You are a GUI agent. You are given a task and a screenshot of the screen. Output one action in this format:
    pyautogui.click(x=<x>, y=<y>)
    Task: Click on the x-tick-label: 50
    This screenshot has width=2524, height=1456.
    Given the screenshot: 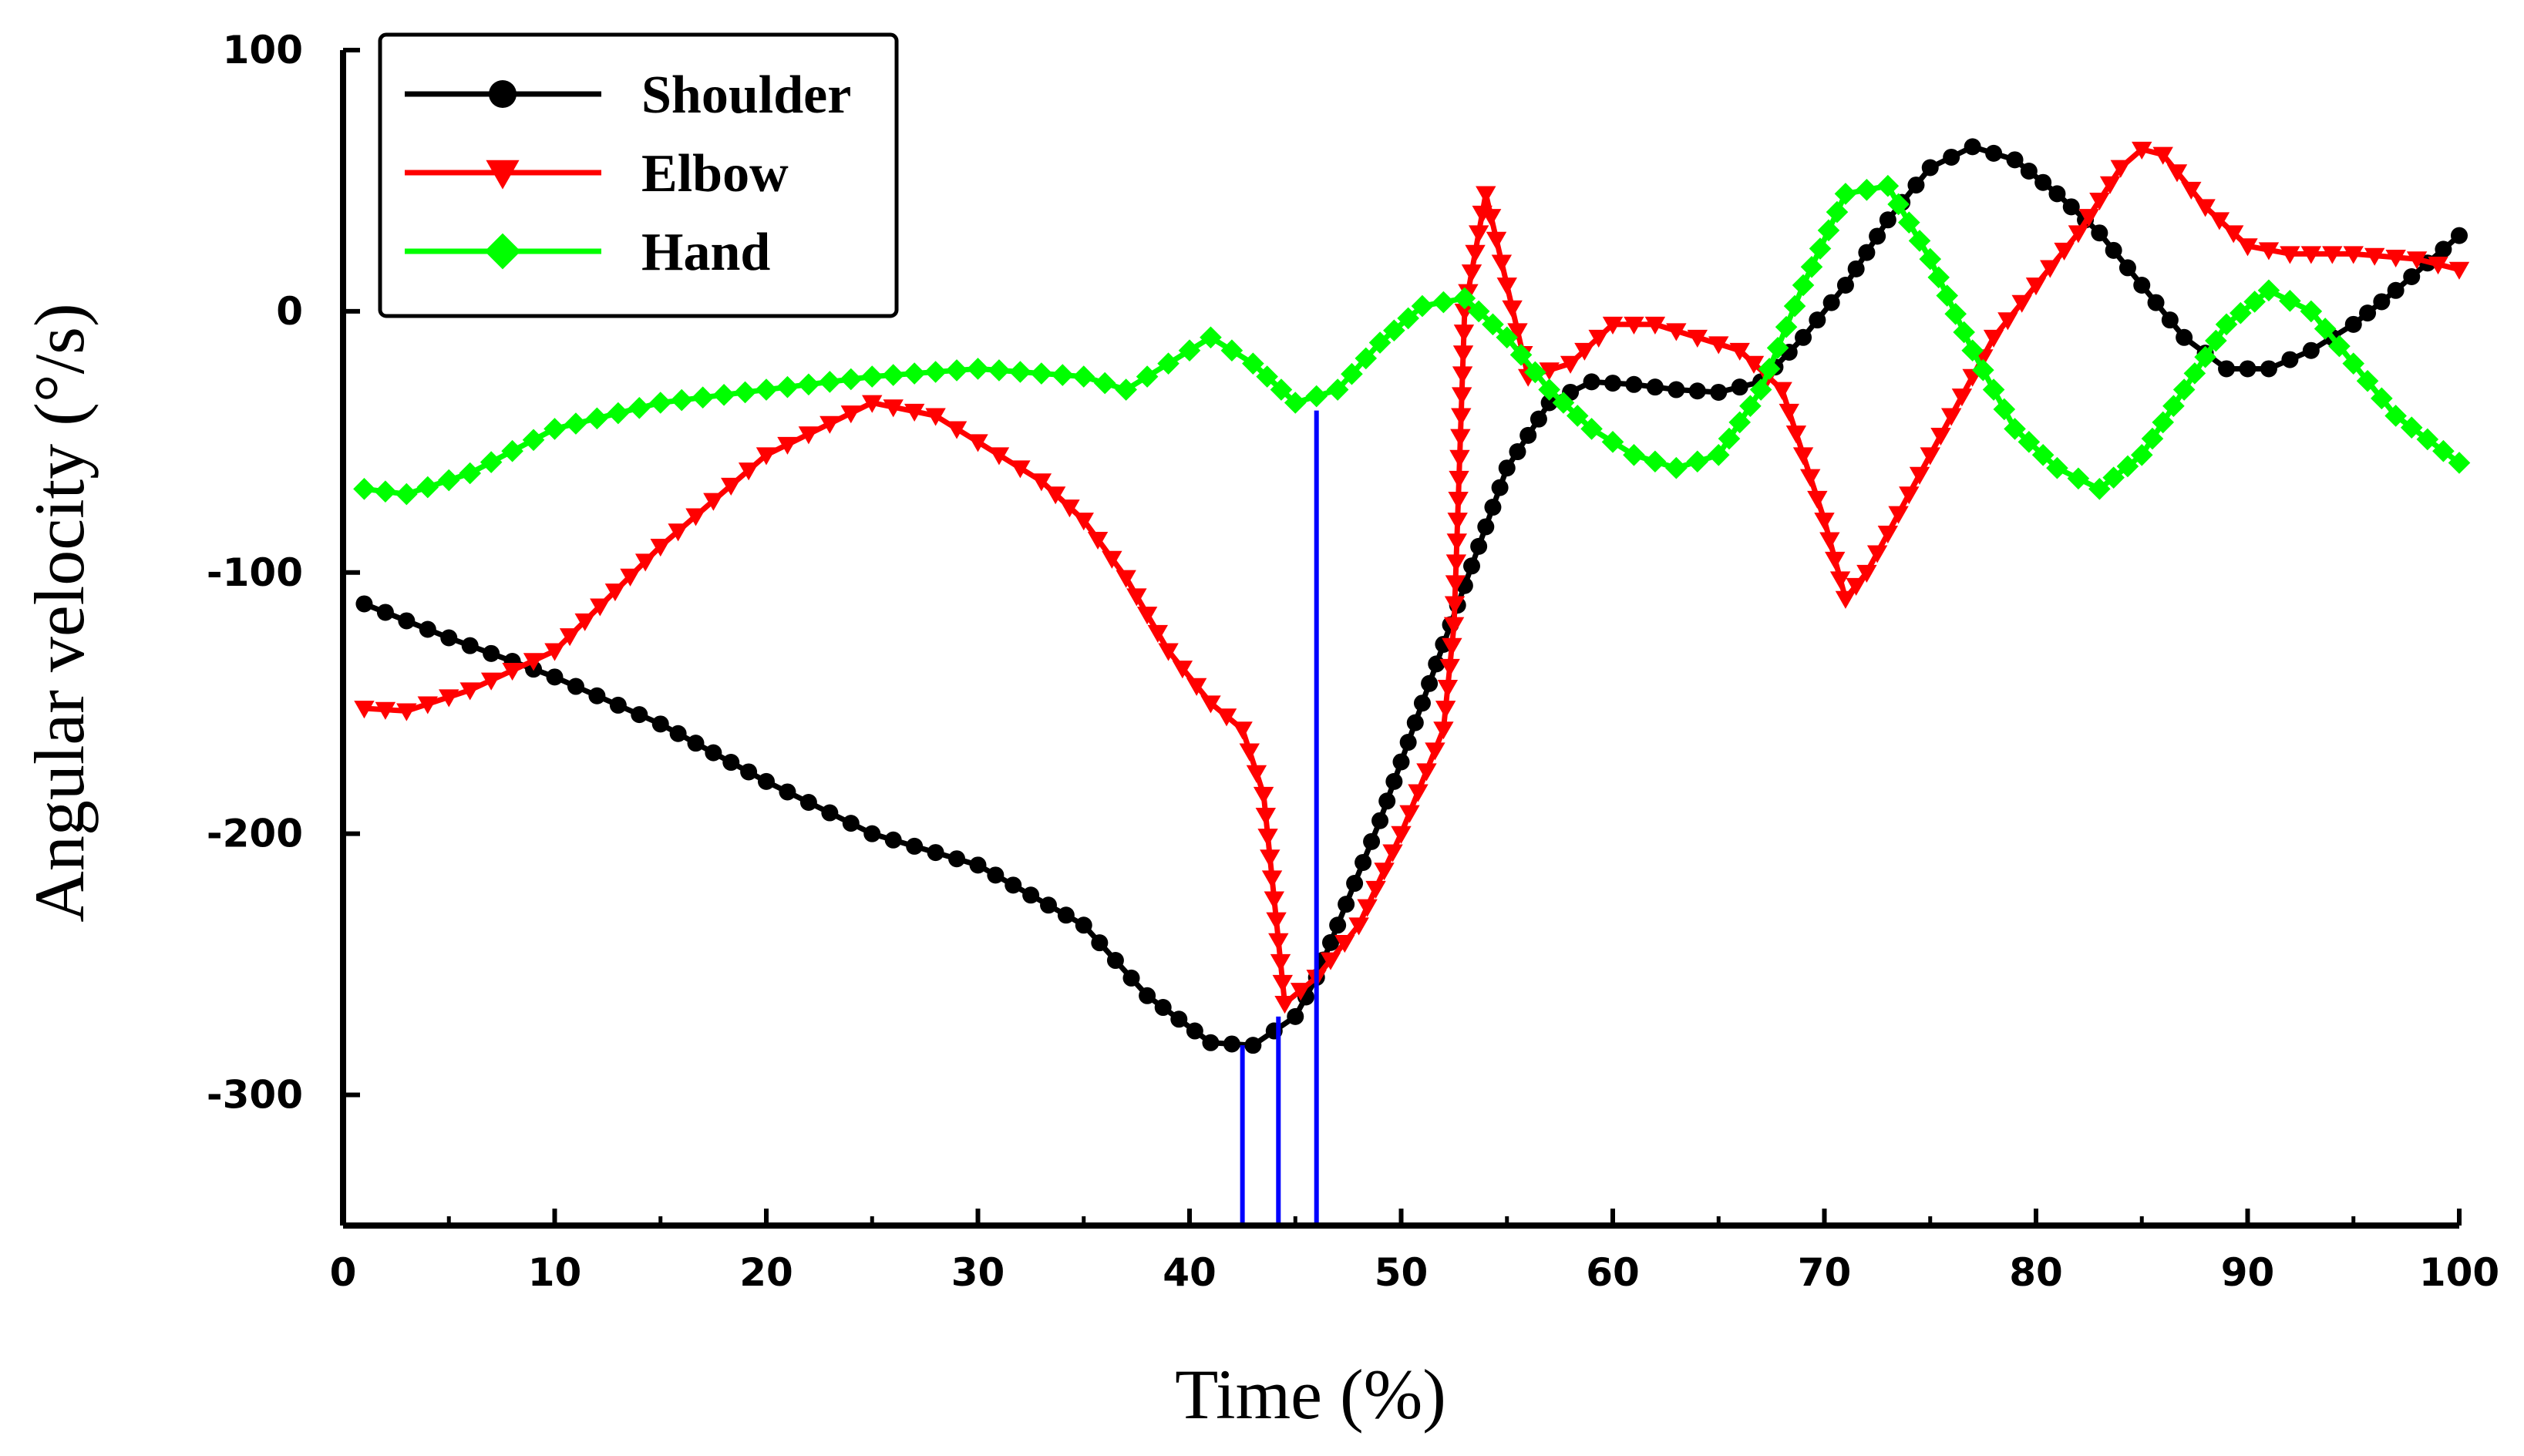 What is the action you would take?
    pyautogui.click(x=1402, y=1272)
    